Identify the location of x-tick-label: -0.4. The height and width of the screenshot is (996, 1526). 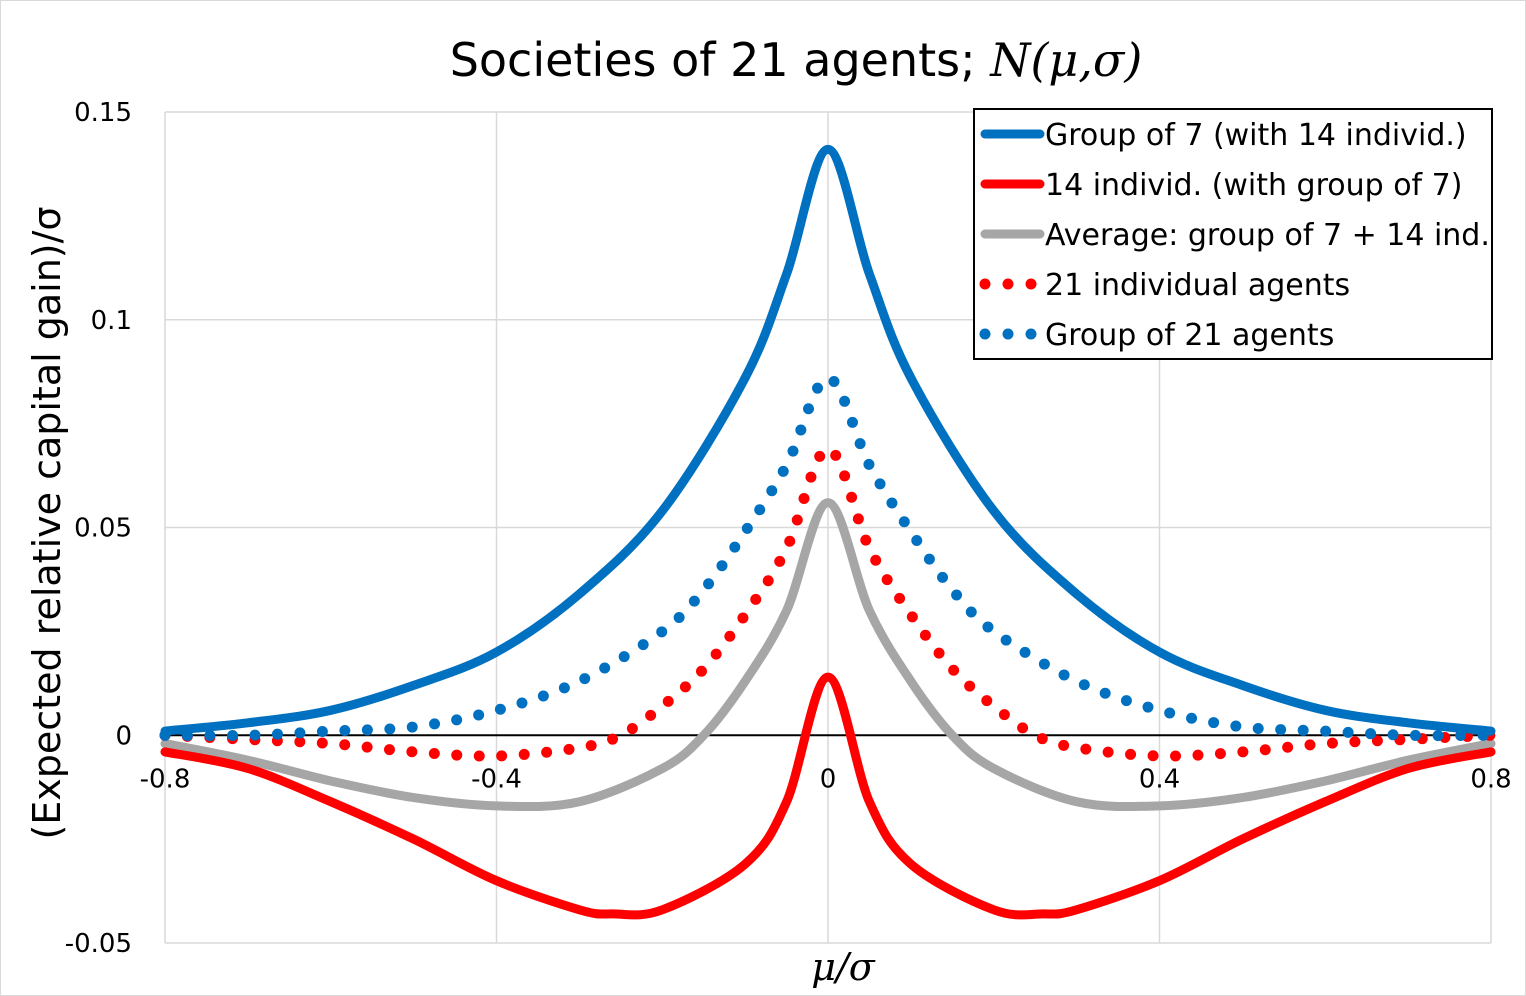
(496, 779).